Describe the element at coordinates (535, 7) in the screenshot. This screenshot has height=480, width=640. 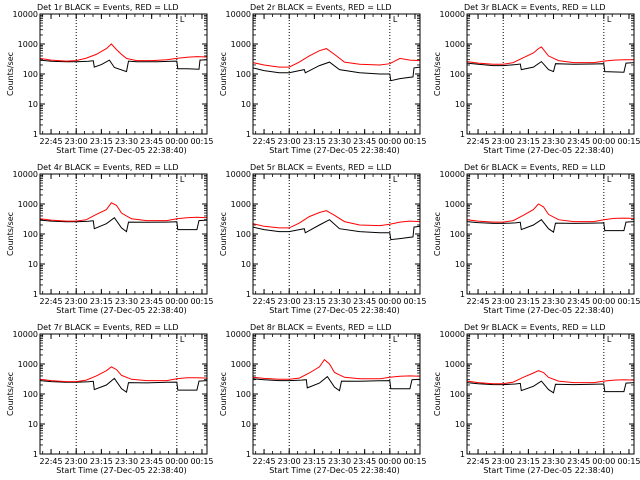
I see `chart-title: Det 3r BLACK = Events, RED = LLD` at that location.